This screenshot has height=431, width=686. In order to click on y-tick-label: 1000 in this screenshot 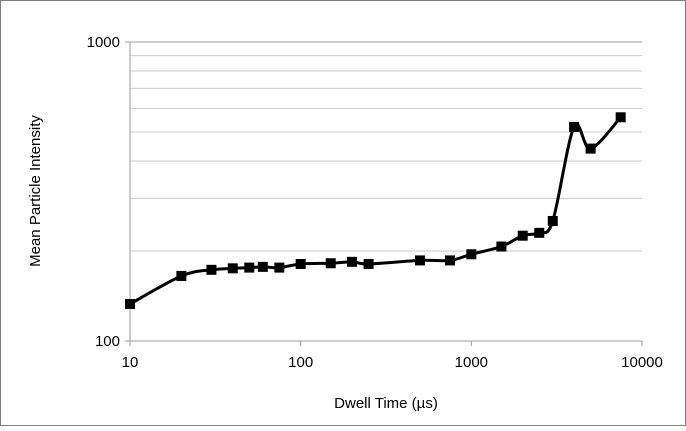, I will do `click(103, 42)`.